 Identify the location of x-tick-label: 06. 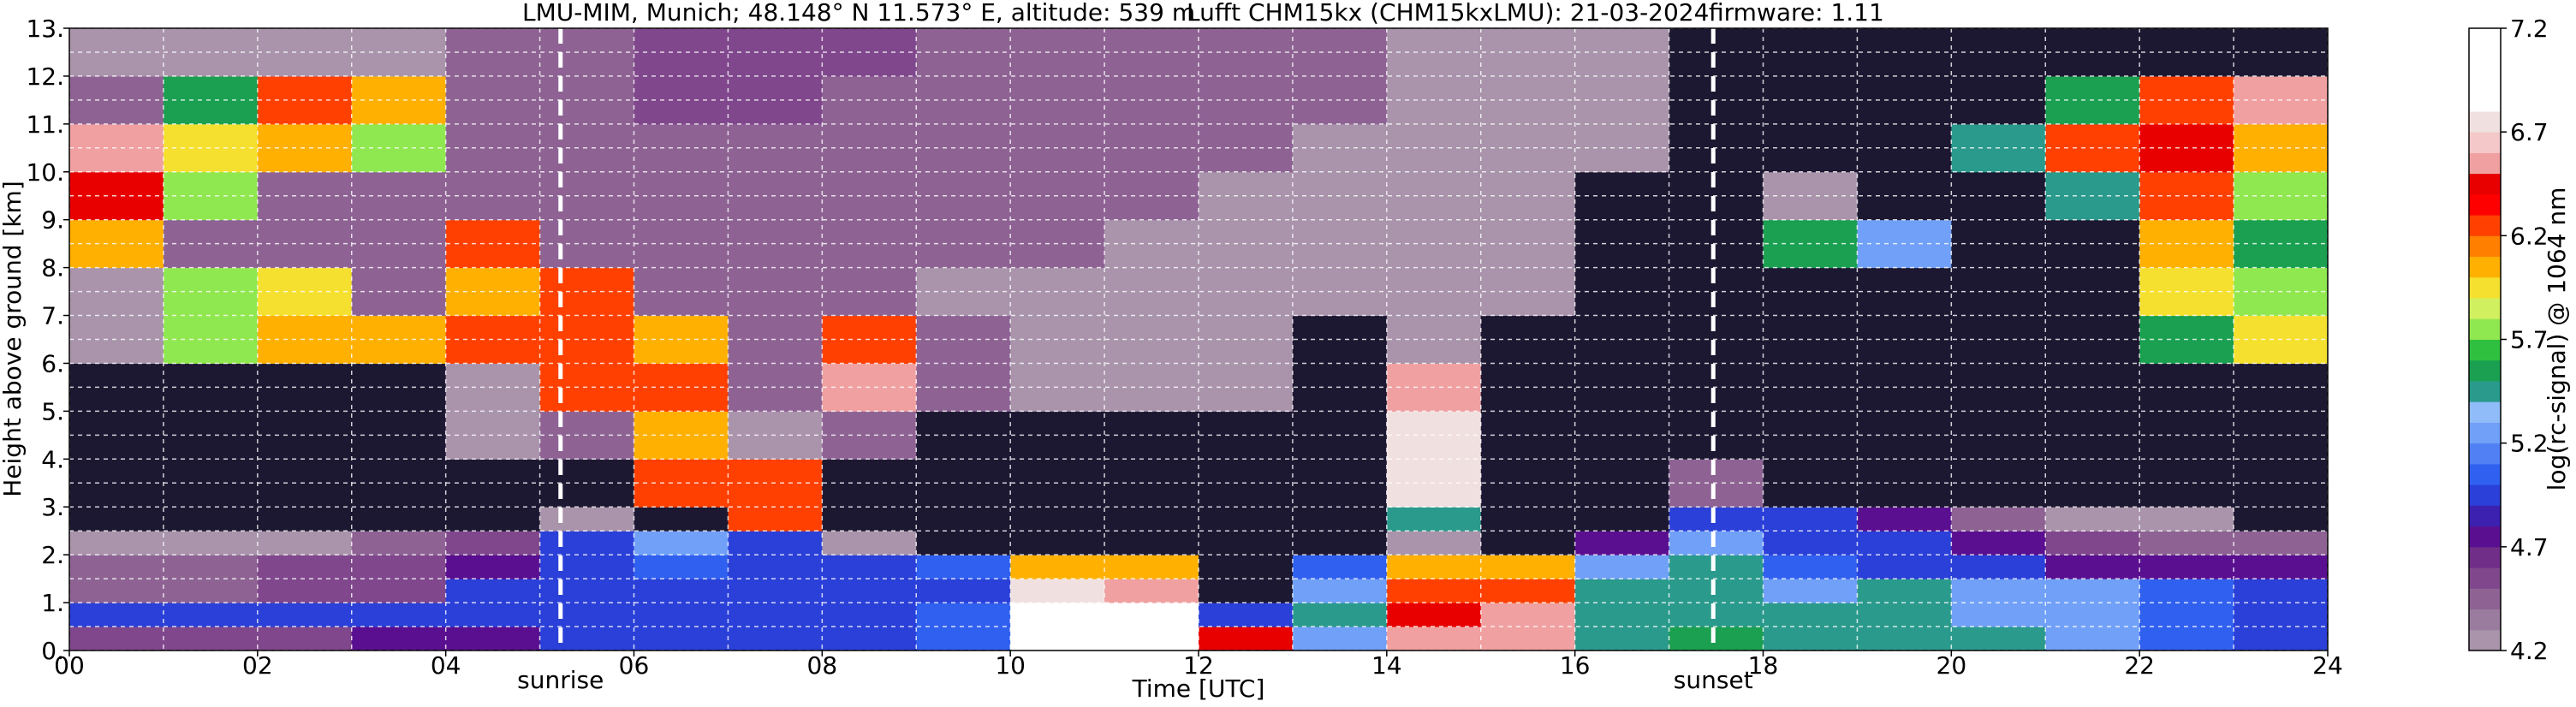
(634, 665).